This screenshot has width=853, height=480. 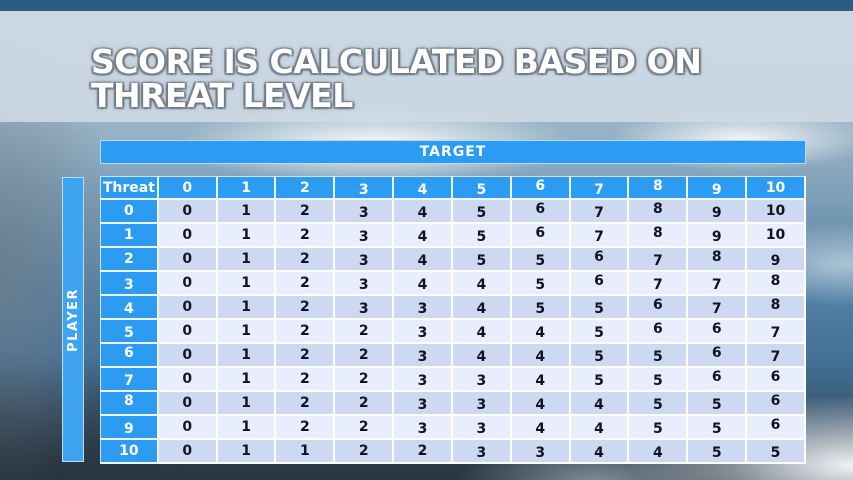 I want to click on row-header-cell: 0, so click(x=129, y=212).